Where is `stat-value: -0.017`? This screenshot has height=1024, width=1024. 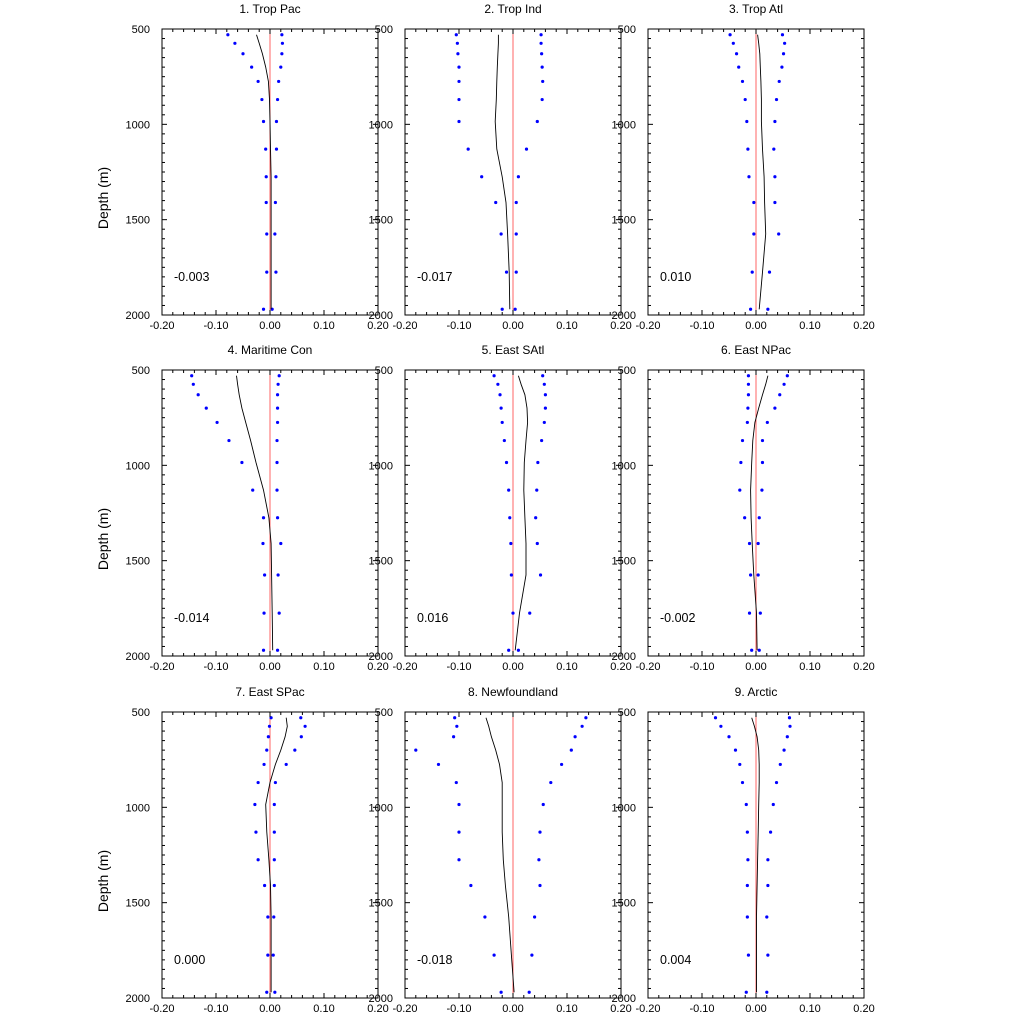 stat-value: -0.017 is located at coordinates (434, 277).